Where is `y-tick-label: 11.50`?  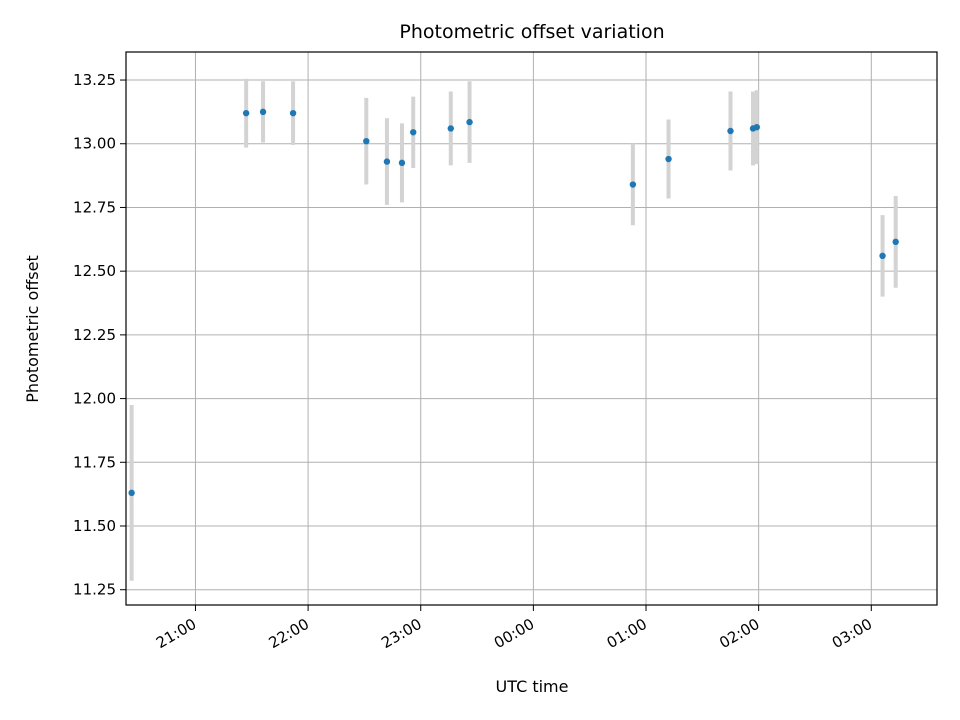
y-tick-label: 11.50 is located at coordinates (94, 526).